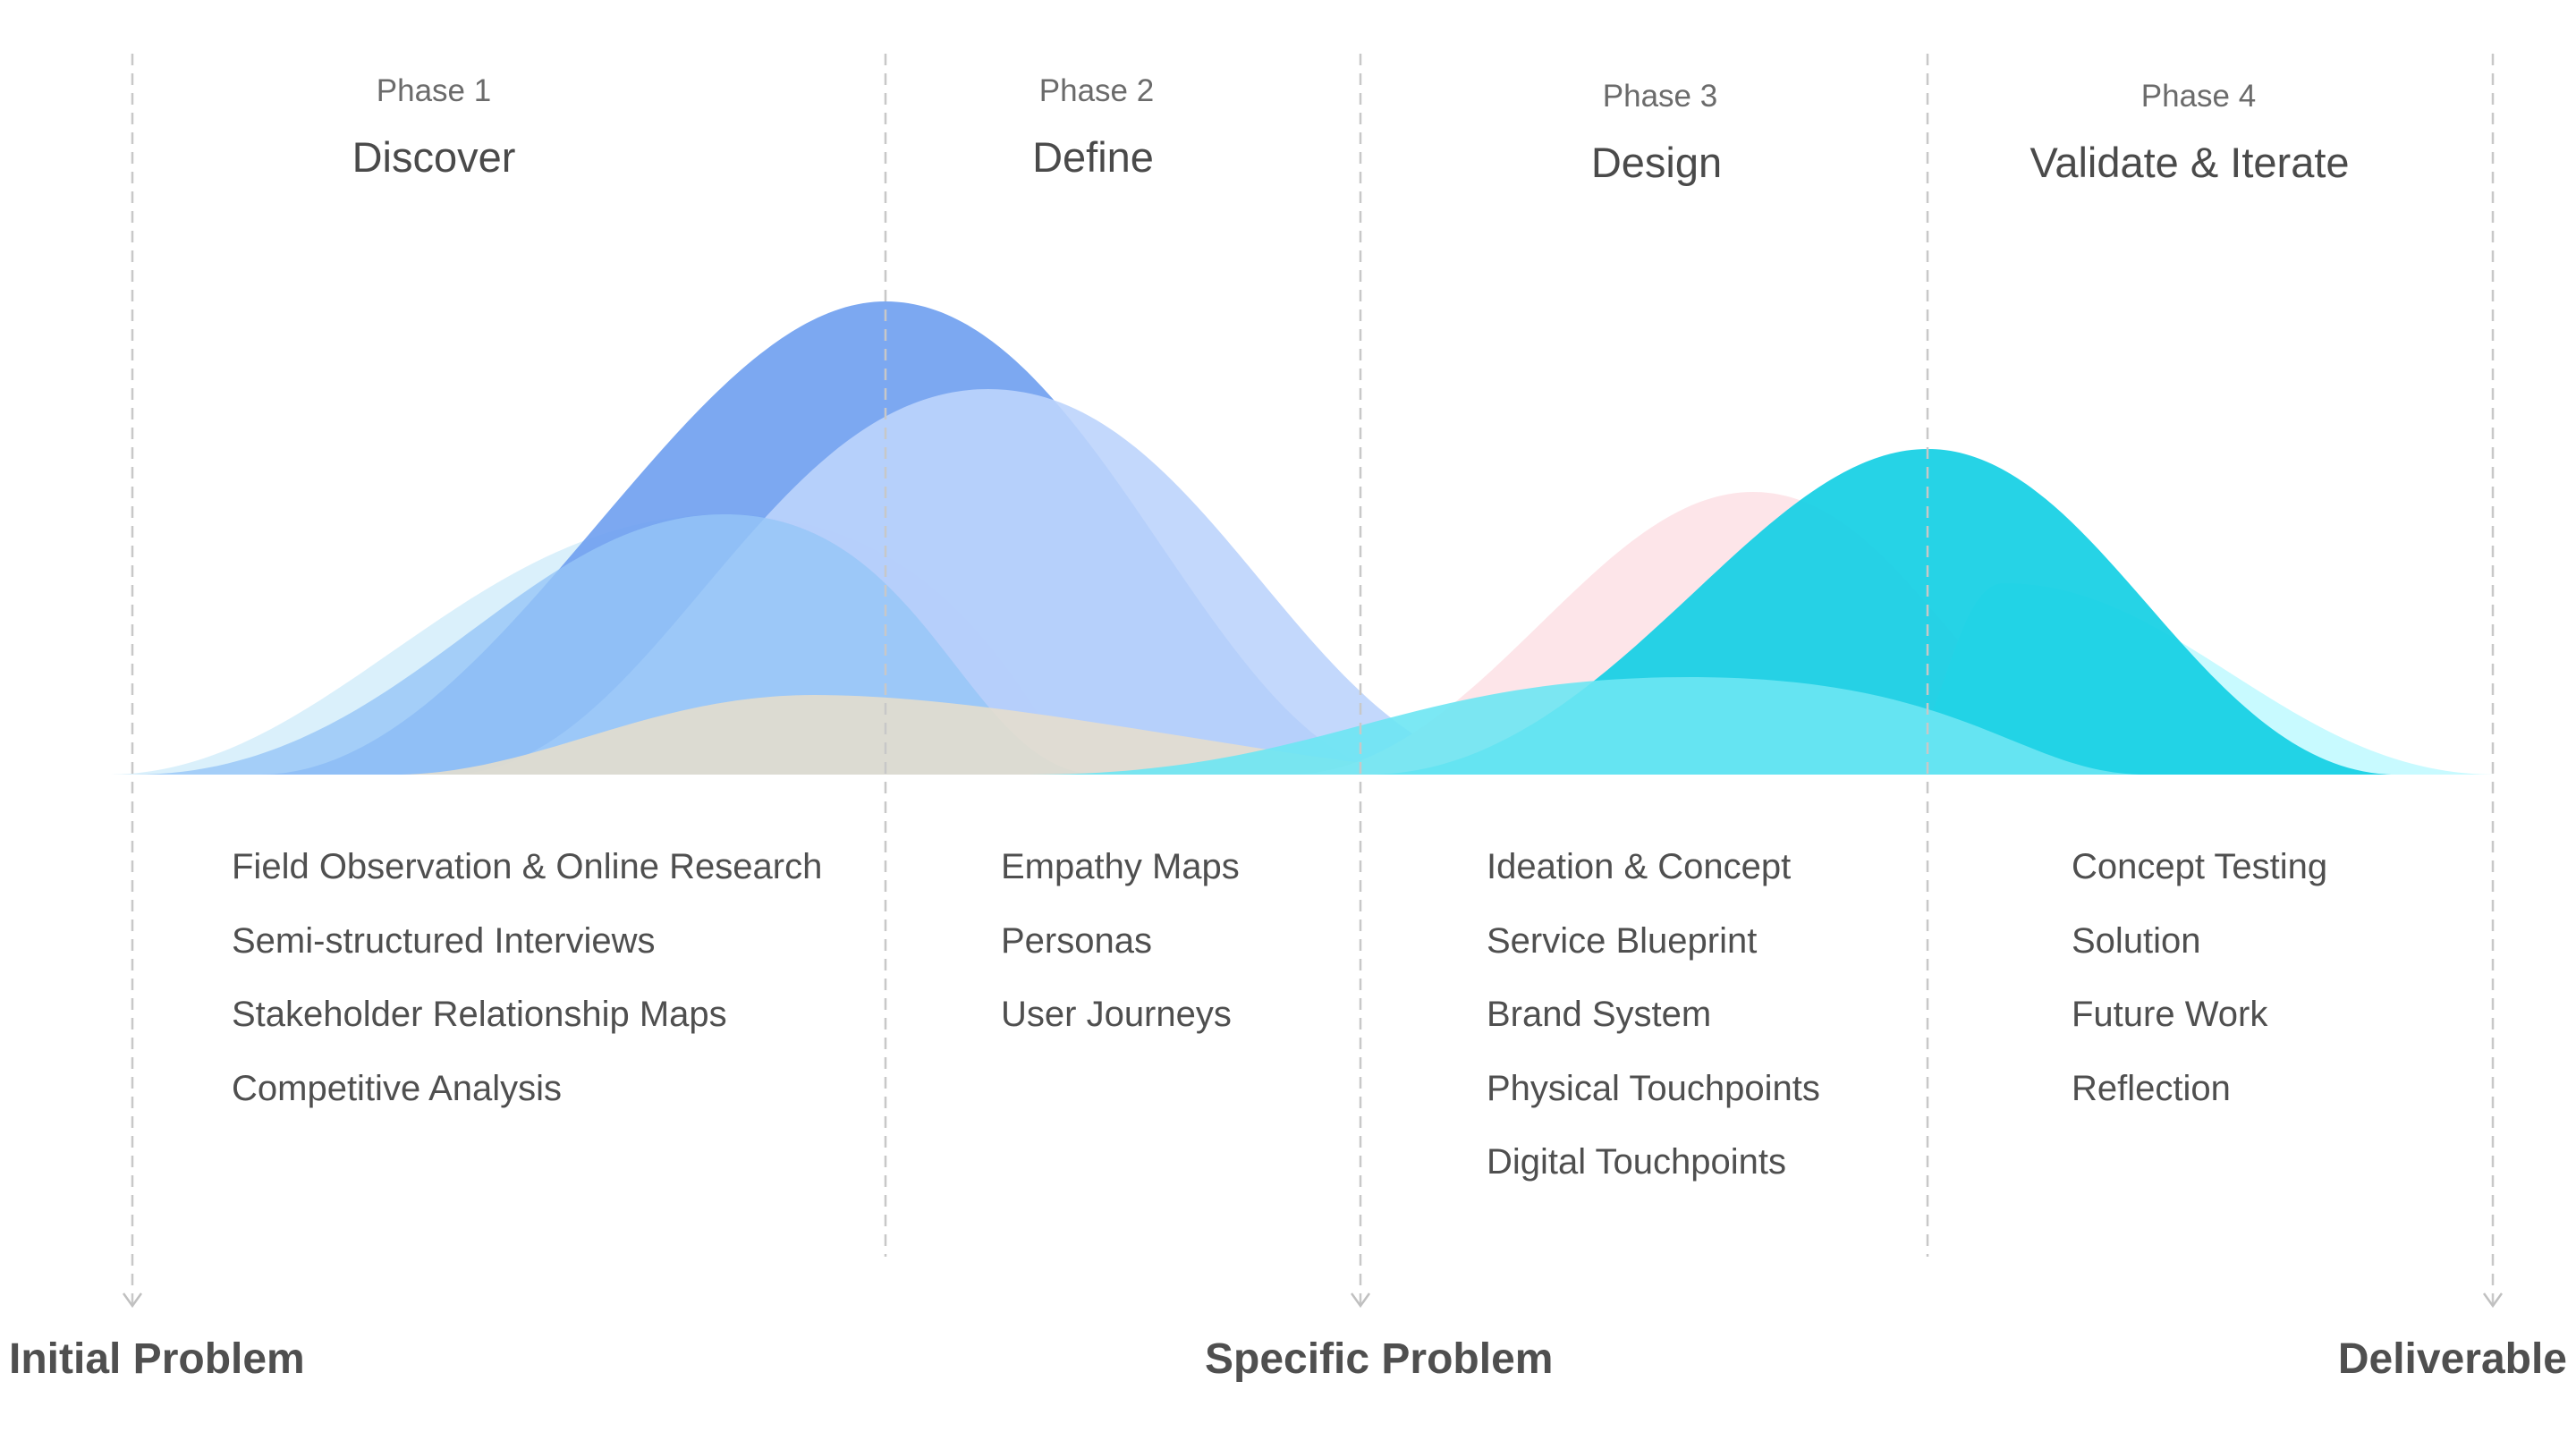 The image size is (2576, 1449). What do you see at coordinates (1313, 1300) in the screenshot?
I see `guide-arrowheads` at bounding box center [1313, 1300].